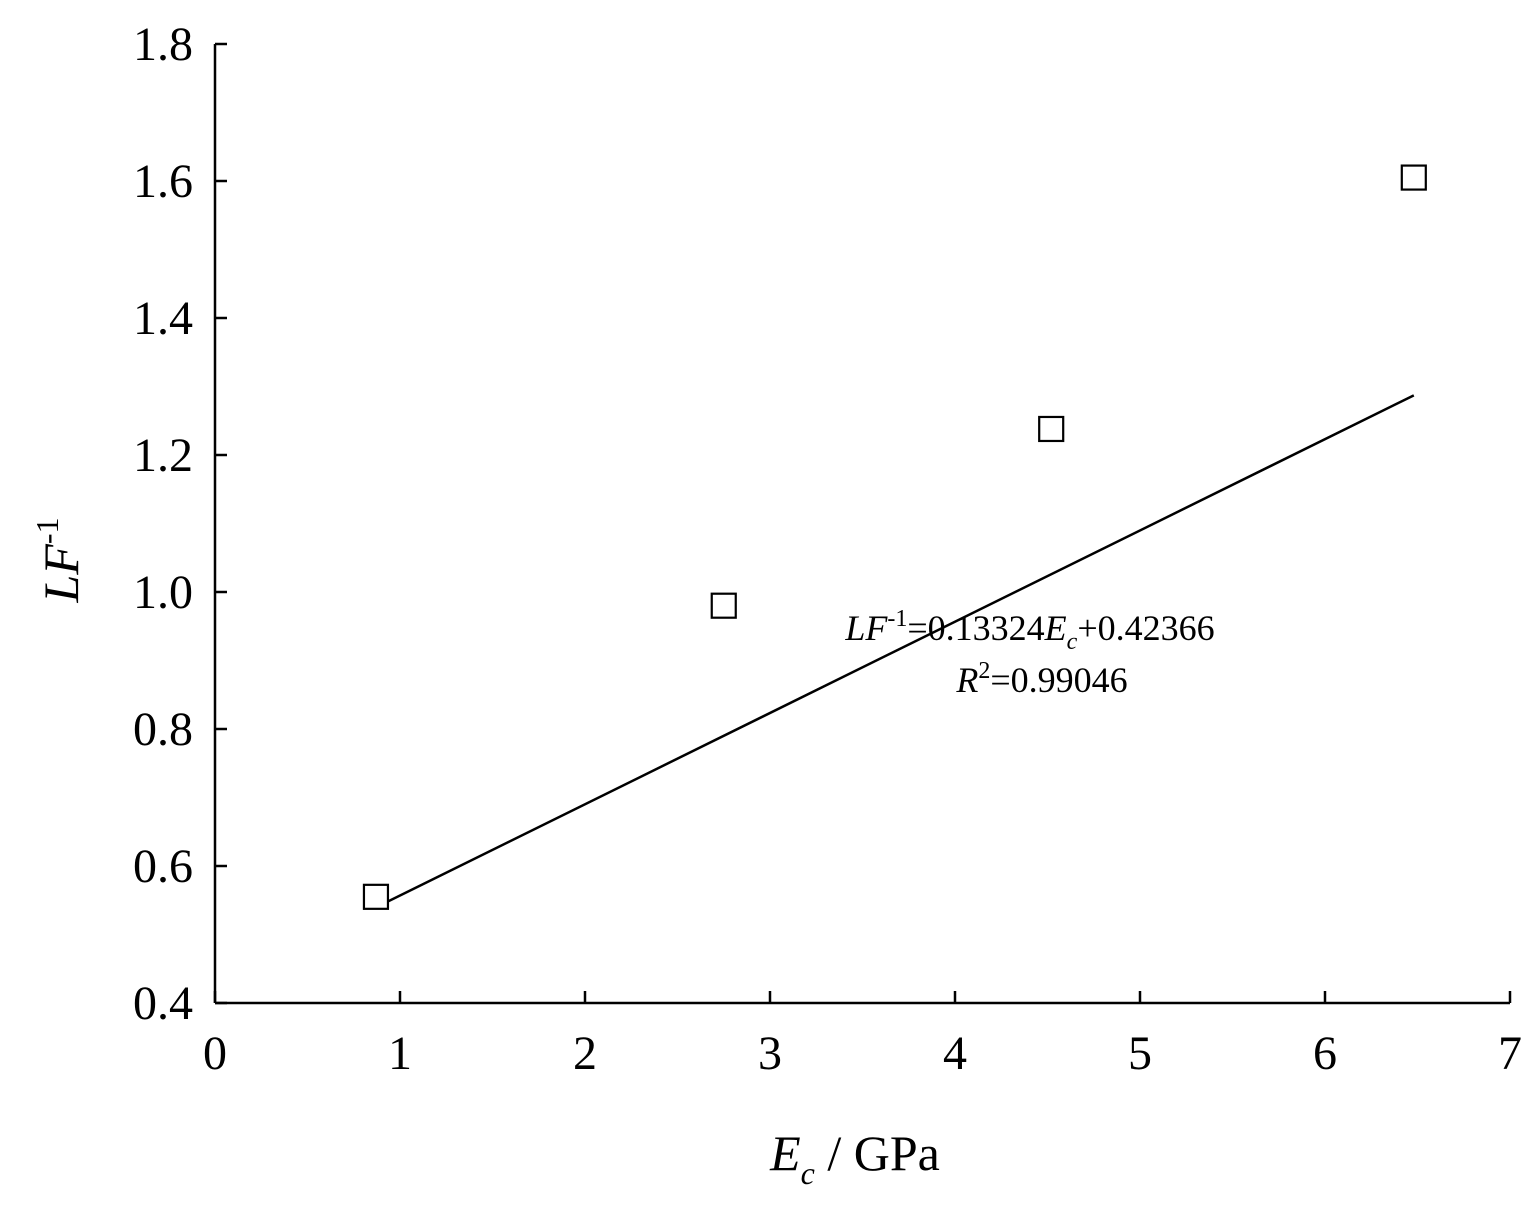  I want to click on y-tick-label: 1.0, so click(163, 592).